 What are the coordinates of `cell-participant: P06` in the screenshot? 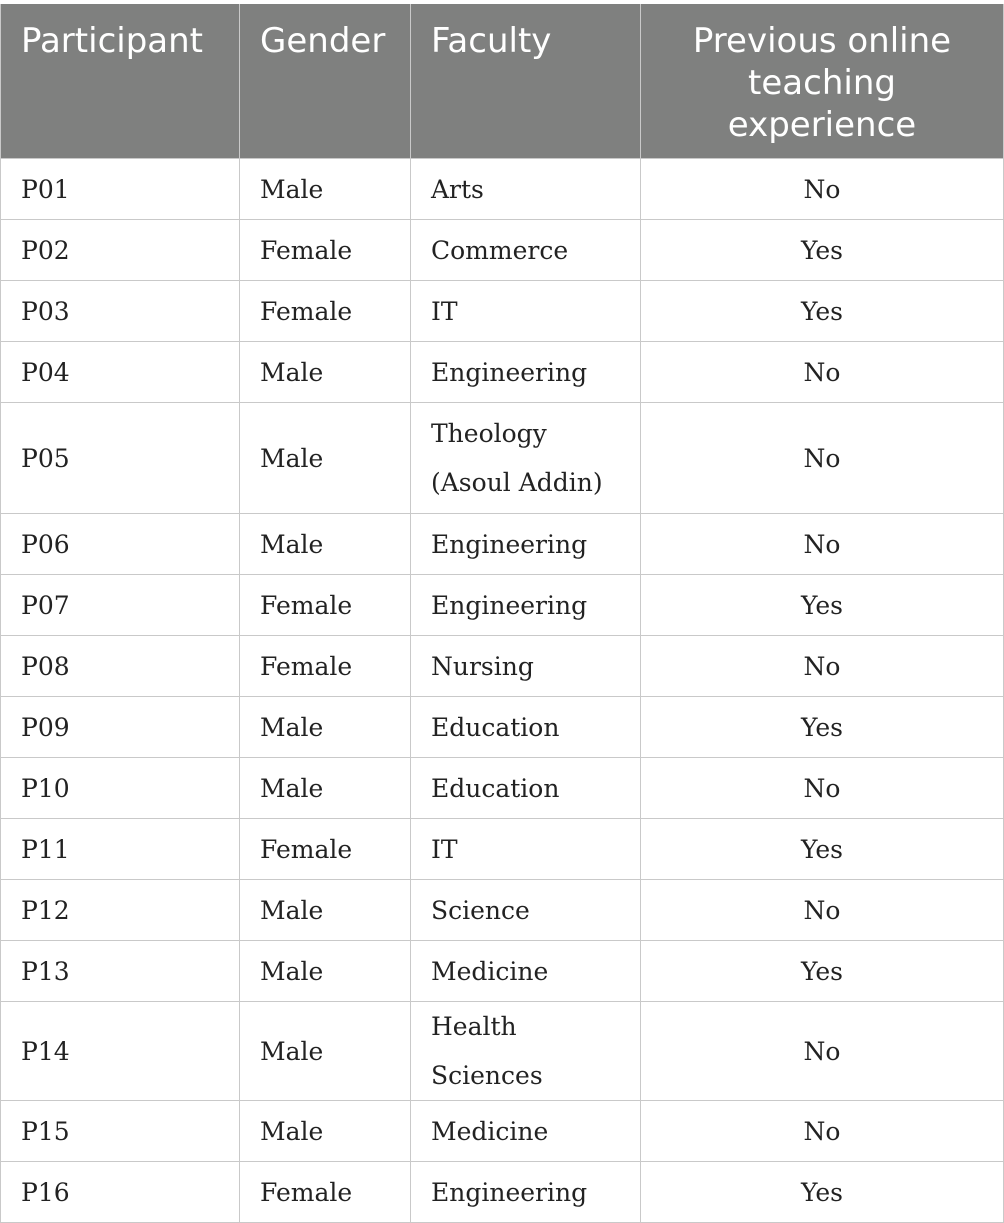 It's located at (120, 544).